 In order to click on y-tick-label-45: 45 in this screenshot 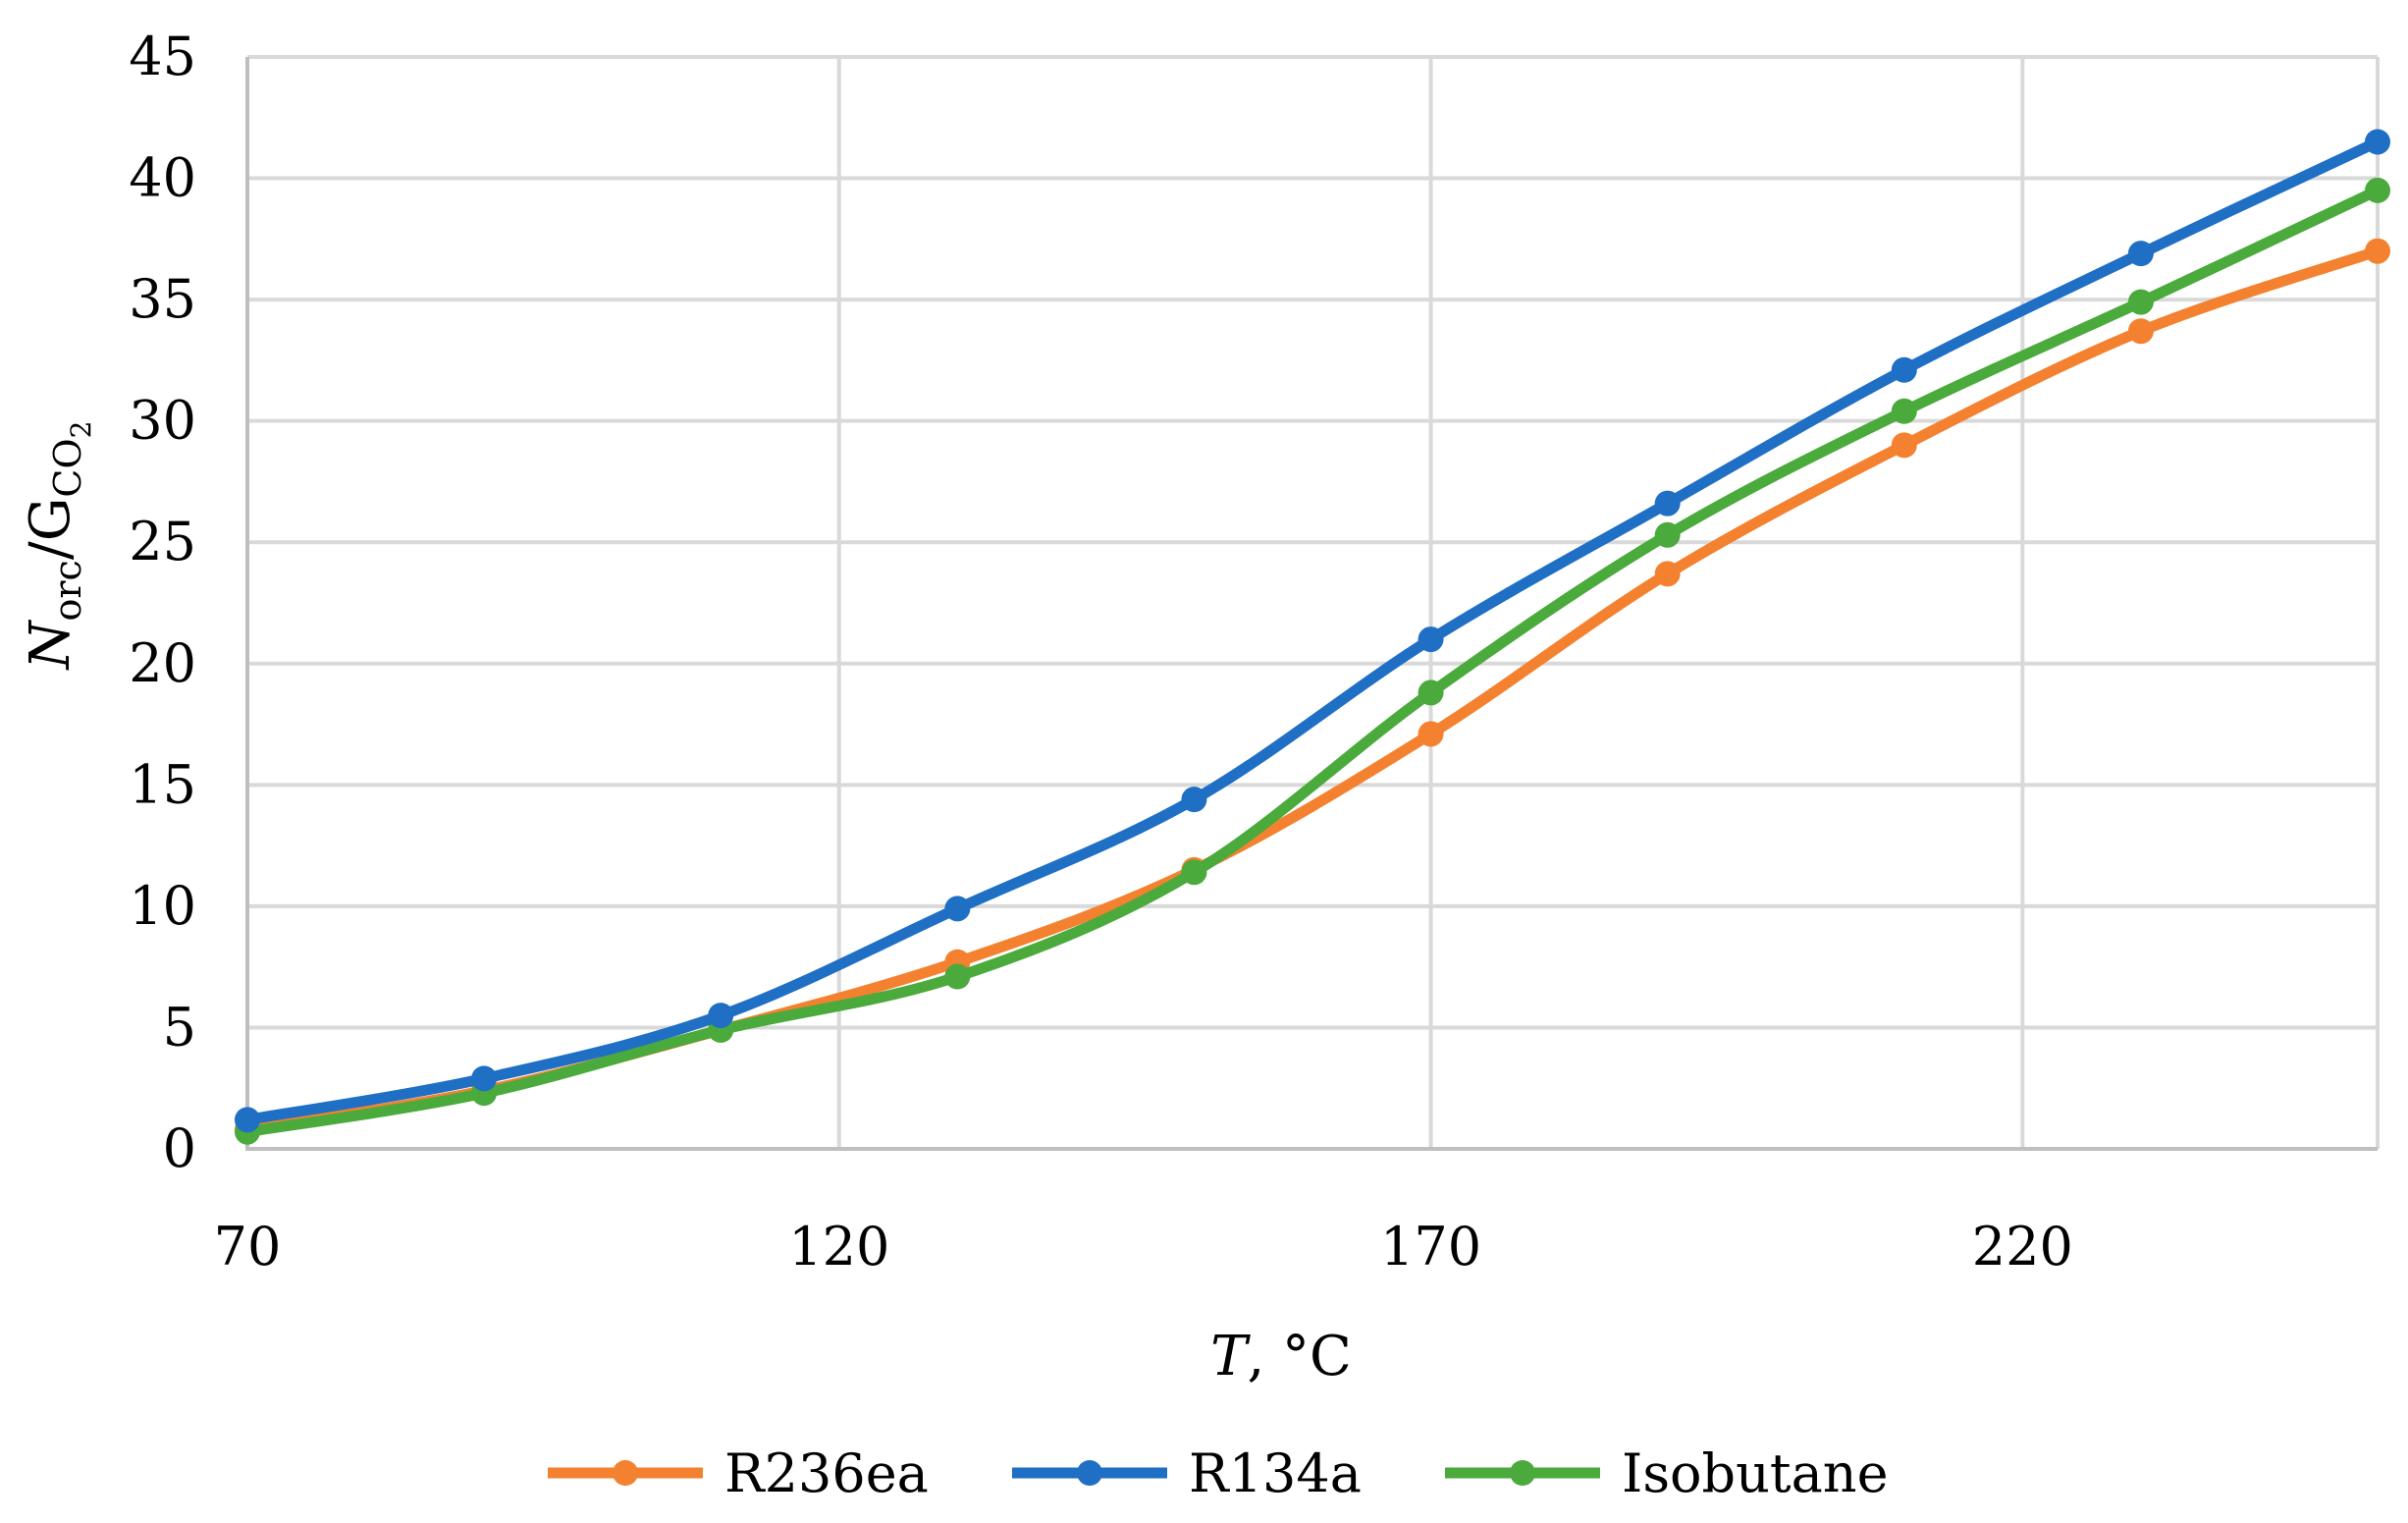, I will do `click(162, 56)`.